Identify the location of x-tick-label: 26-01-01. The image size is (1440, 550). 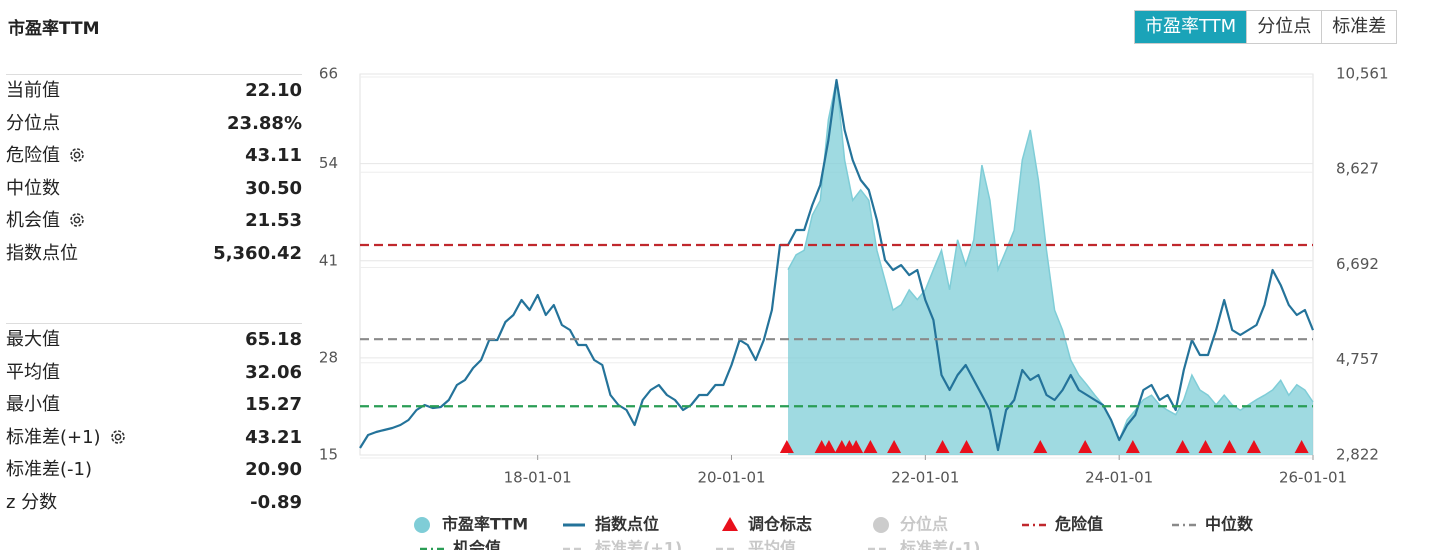
(1313, 478).